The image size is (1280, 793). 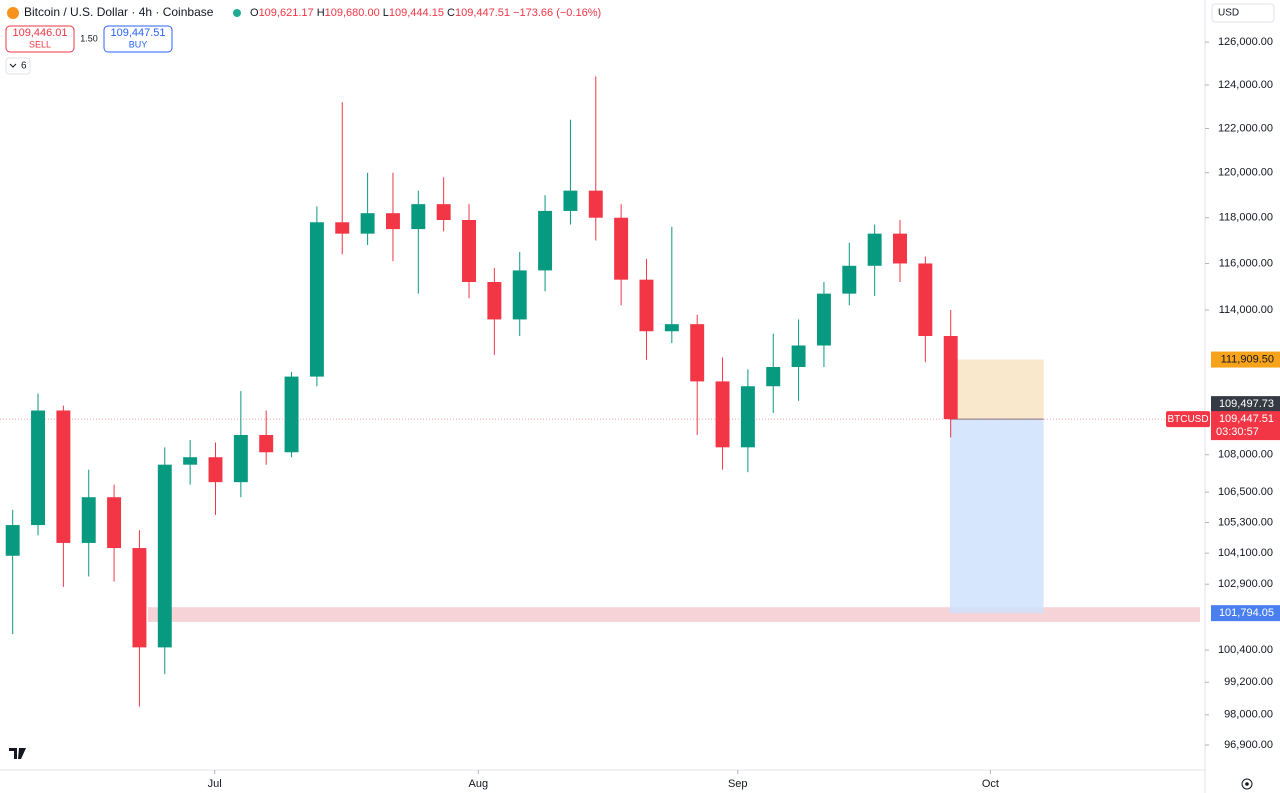 I want to click on y-tick-label: 122,000.00, so click(x=1245, y=128).